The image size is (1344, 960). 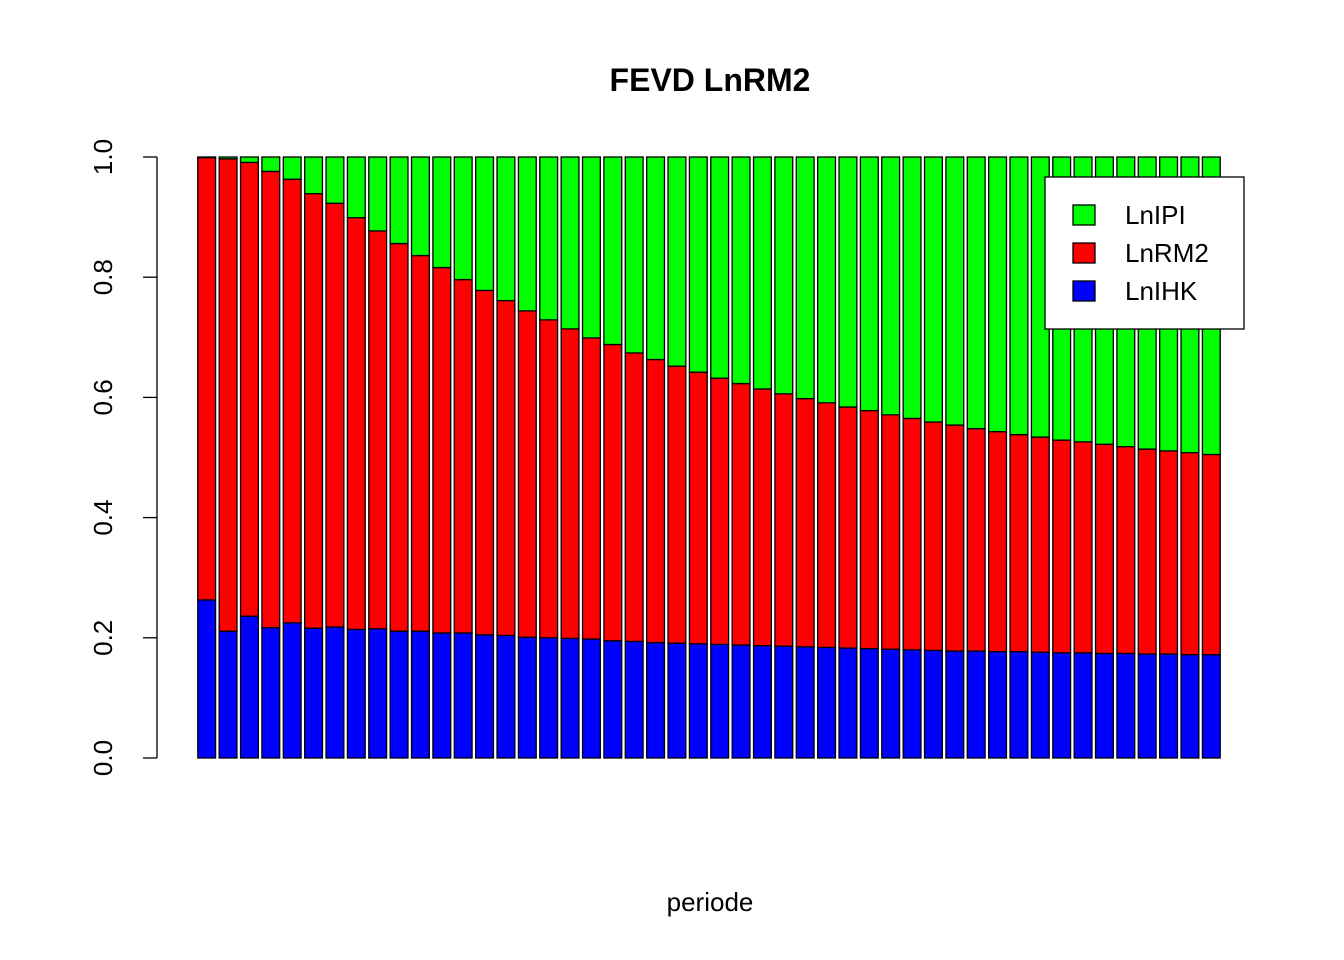 I want to click on legend-label-lnipi: LnIPI, so click(x=1155, y=215).